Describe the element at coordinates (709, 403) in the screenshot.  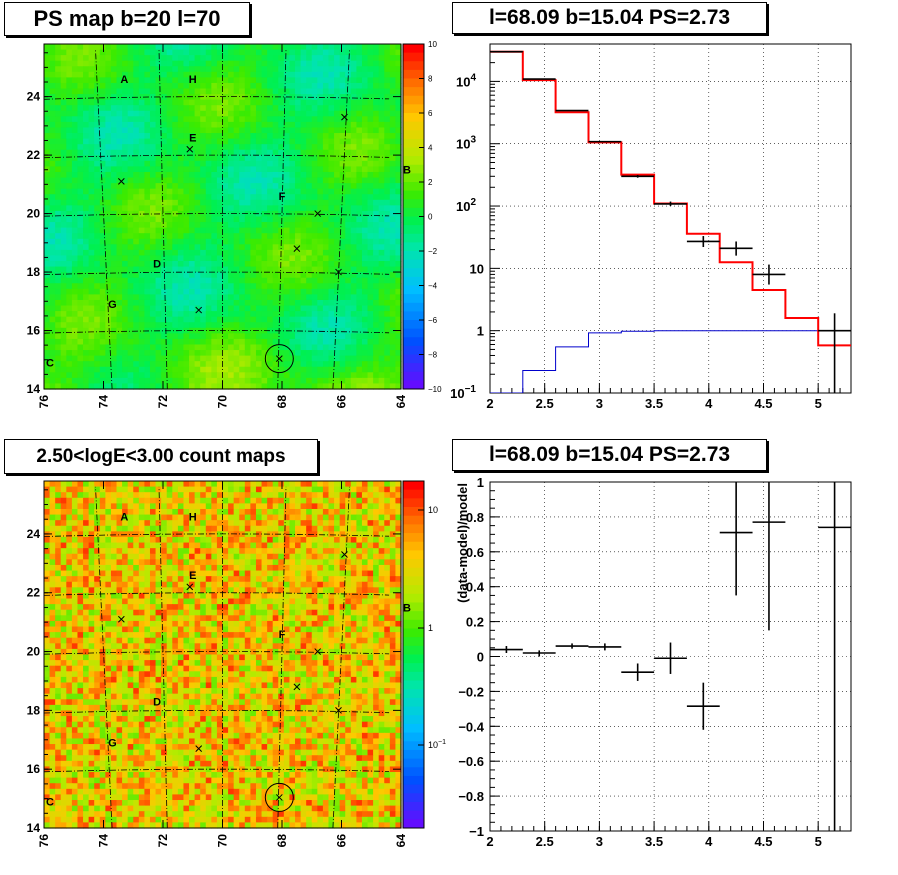
I see `fit-plot-xtick-label: 4` at that location.